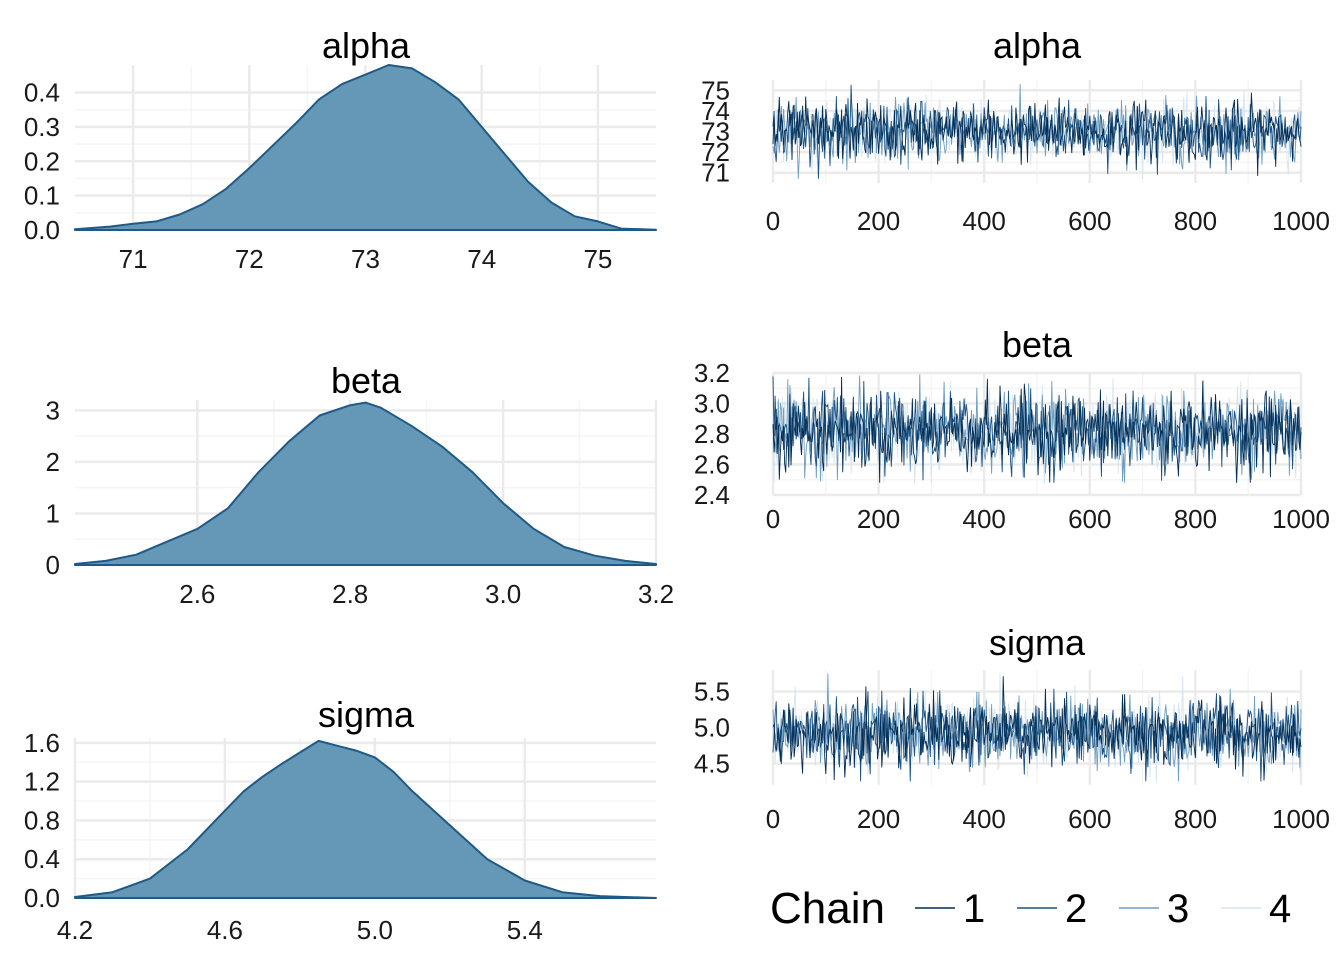 This screenshot has height=960, width=1344. Describe the element at coordinates (715, 152) in the screenshot. I see `y-tick-label: 72` at that location.